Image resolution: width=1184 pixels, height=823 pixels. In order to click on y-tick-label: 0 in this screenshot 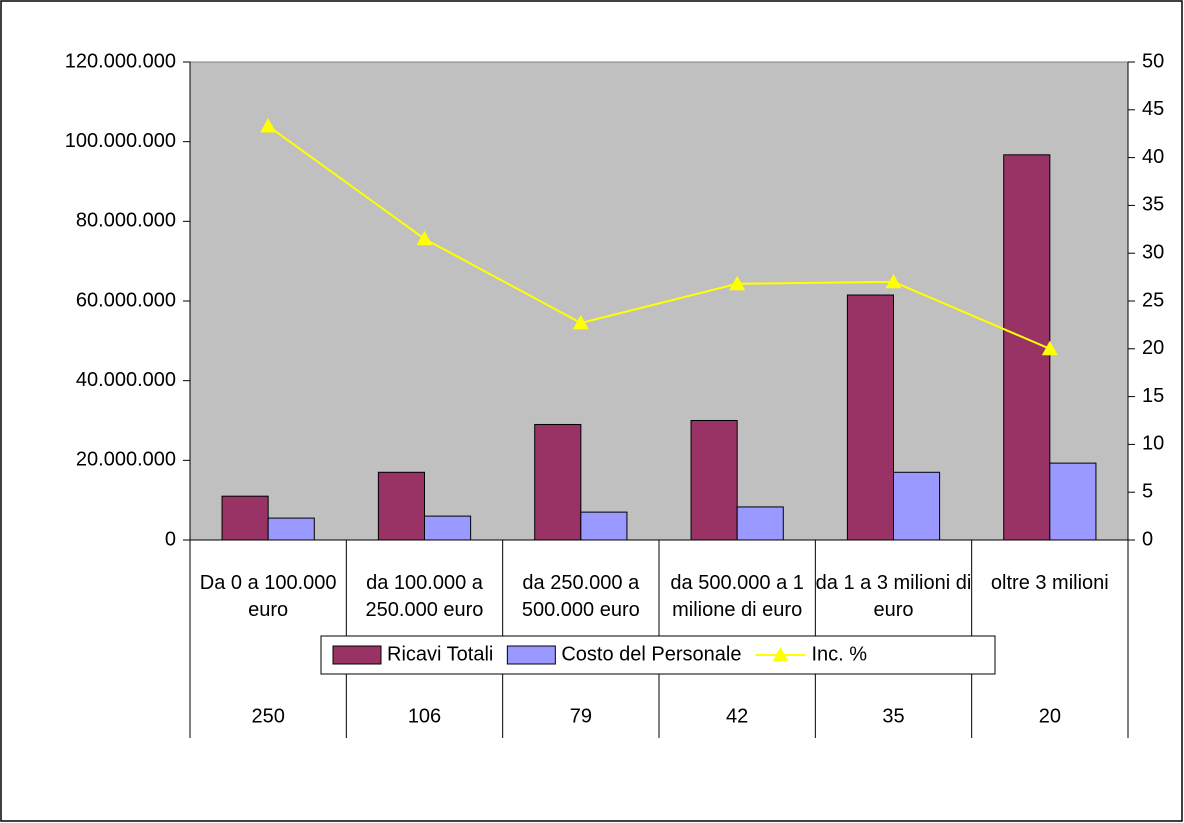, I will do `click(170, 539)`.